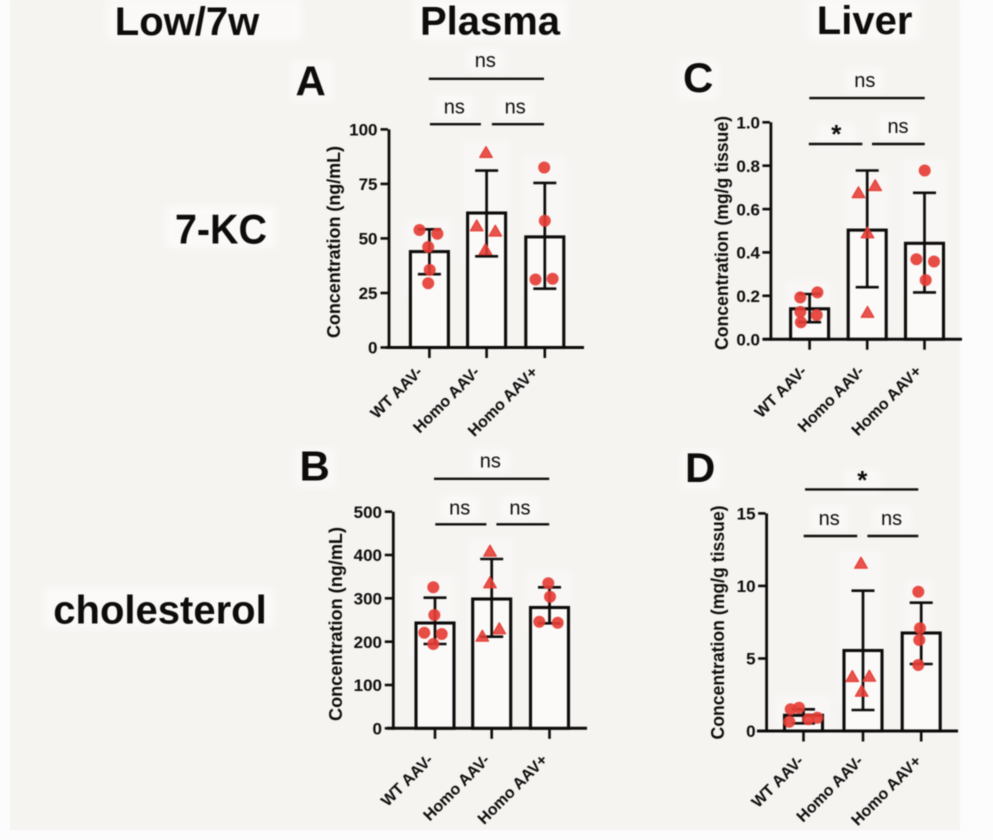  What do you see at coordinates (368, 512) in the screenshot?
I see `svg-text: 500` at bounding box center [368, 512].